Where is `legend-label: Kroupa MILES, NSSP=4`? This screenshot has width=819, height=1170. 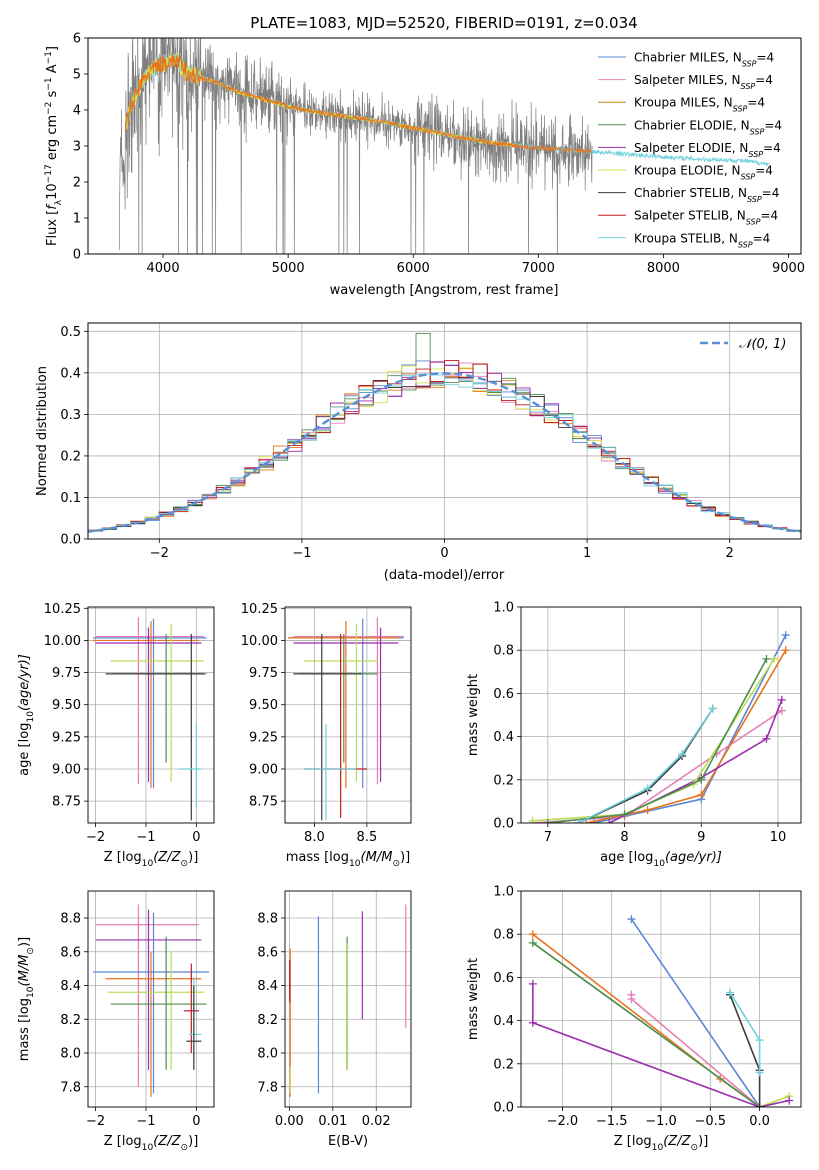
legend-label: Kroupa MILES, NSSP=4 is located at coordinates (699, 105).